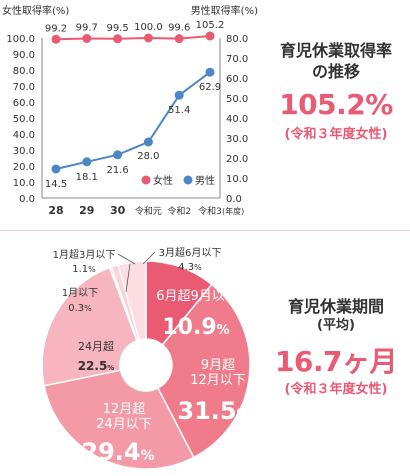  Describe the element at coordinates (148, 27) in the screenshot. I see `data-label-female: 100.0` at that location.